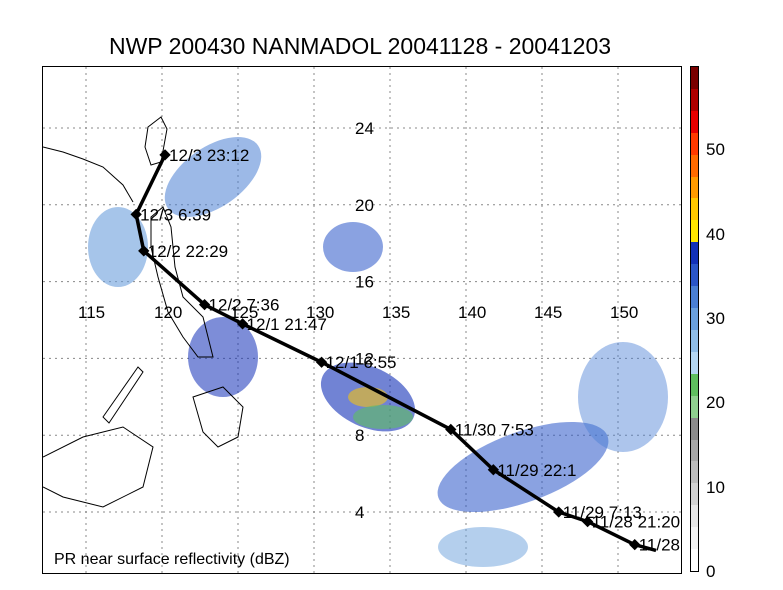 The image size is (783, 590). I want to click on colorbar-tick-label: 10, so click(715, 487).